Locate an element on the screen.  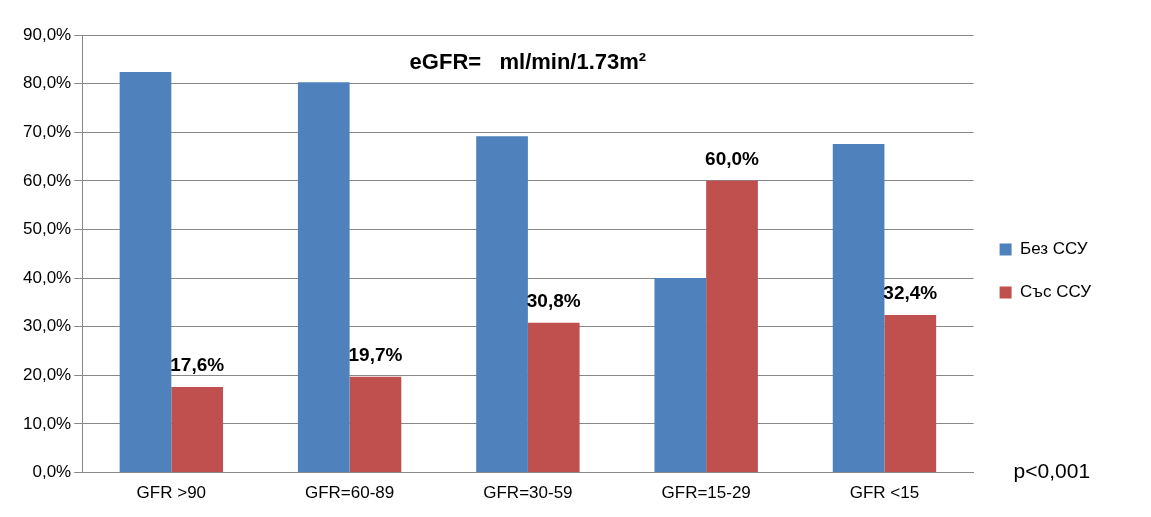
data-label: 60,0% is located at coordinates (732, 158).